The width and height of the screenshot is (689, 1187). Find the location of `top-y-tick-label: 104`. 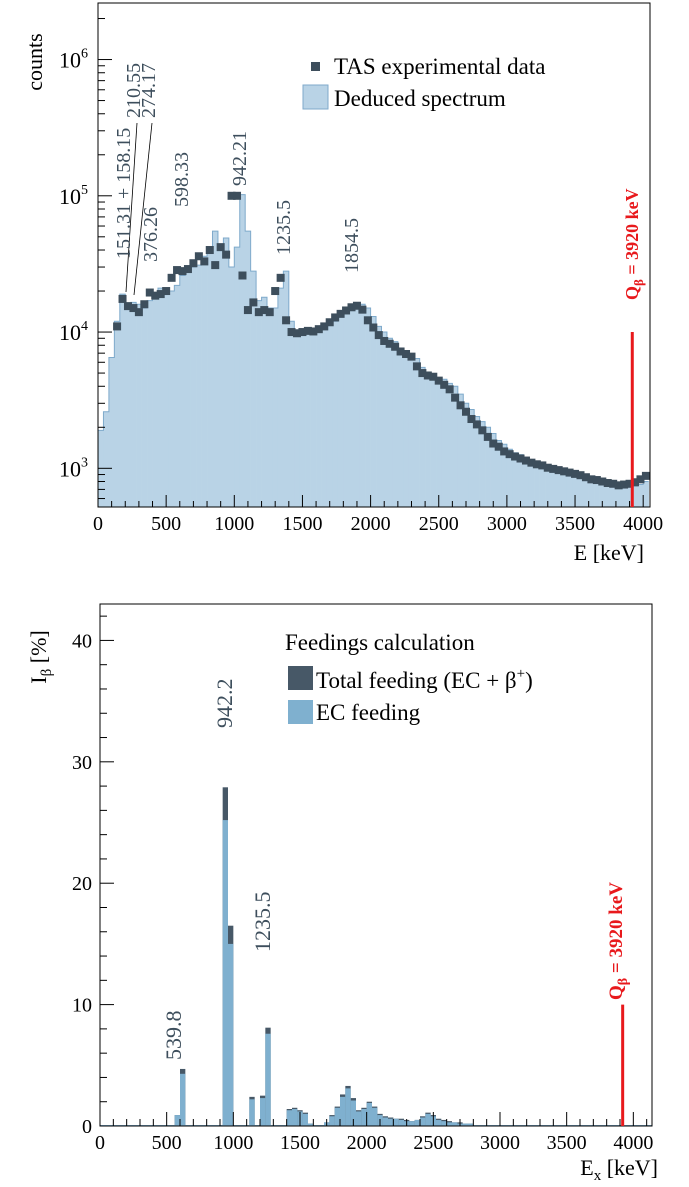

top-y-tick-label: 104 is located at coordinates (73, 332).